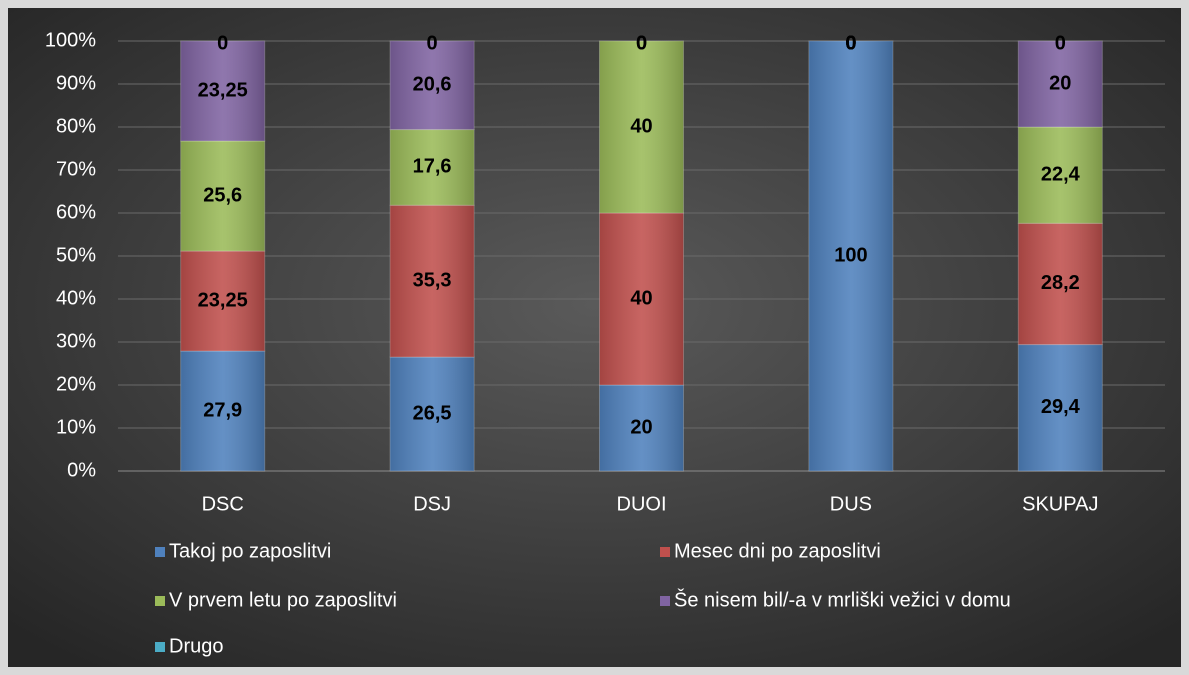 The width and height of the screenshot is (1189, 675). Describe the element at coordinates (76, 169) in the screenshot. I see `y-tick-label: 70%` at that location.